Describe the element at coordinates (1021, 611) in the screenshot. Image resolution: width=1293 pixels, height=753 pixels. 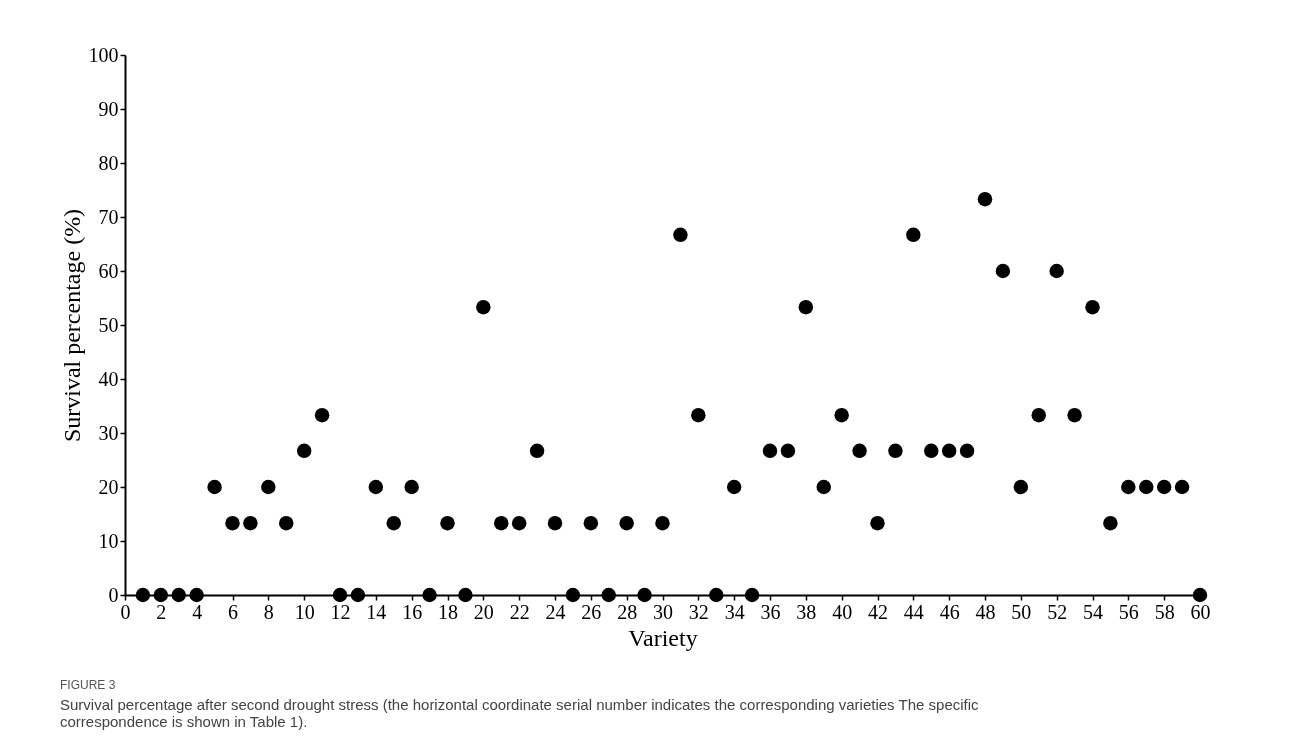
I see `x-tick-label: 50` at that location.